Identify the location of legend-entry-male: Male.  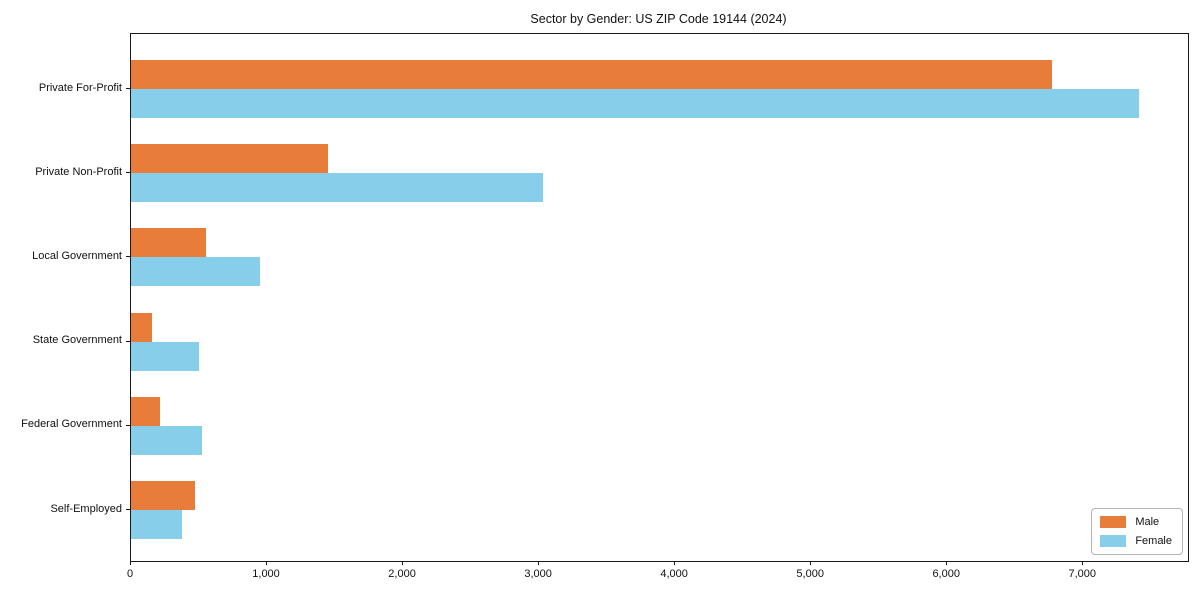
(1136, 522).